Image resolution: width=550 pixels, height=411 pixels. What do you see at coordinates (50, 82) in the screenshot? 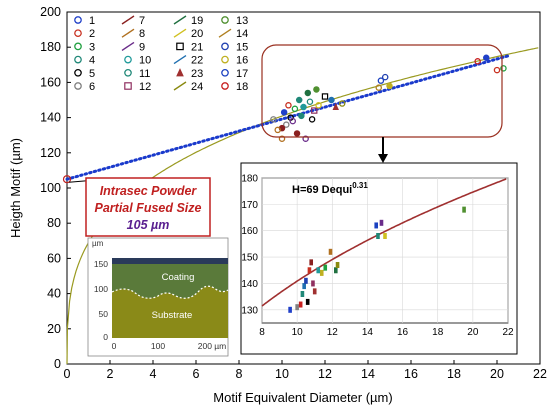
I see `y-tick-label: 160` at bounding box center [50, 82].